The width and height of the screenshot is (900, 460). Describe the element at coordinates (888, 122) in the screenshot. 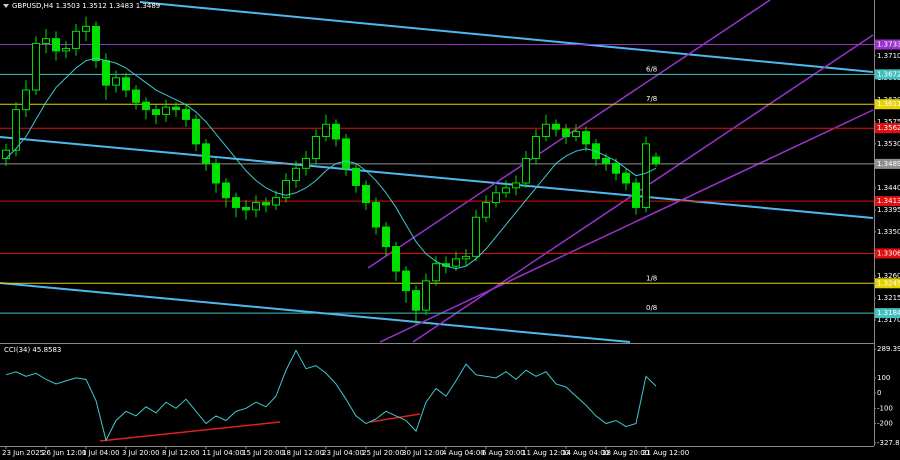

I see `y-tick-label: 1.3575` at that location.